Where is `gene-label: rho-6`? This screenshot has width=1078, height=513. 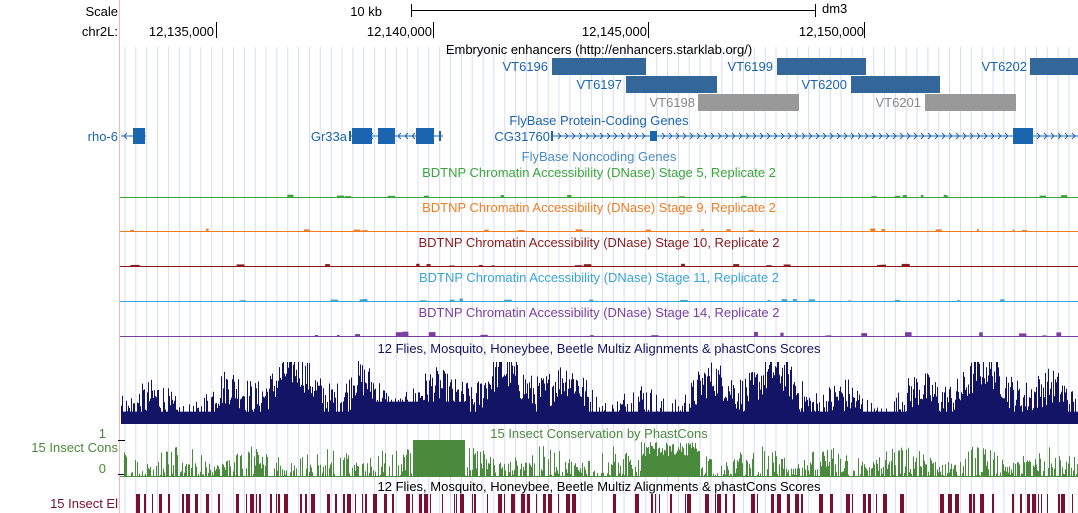
gene-label: rho-6 is located at coordinates (102, 136).